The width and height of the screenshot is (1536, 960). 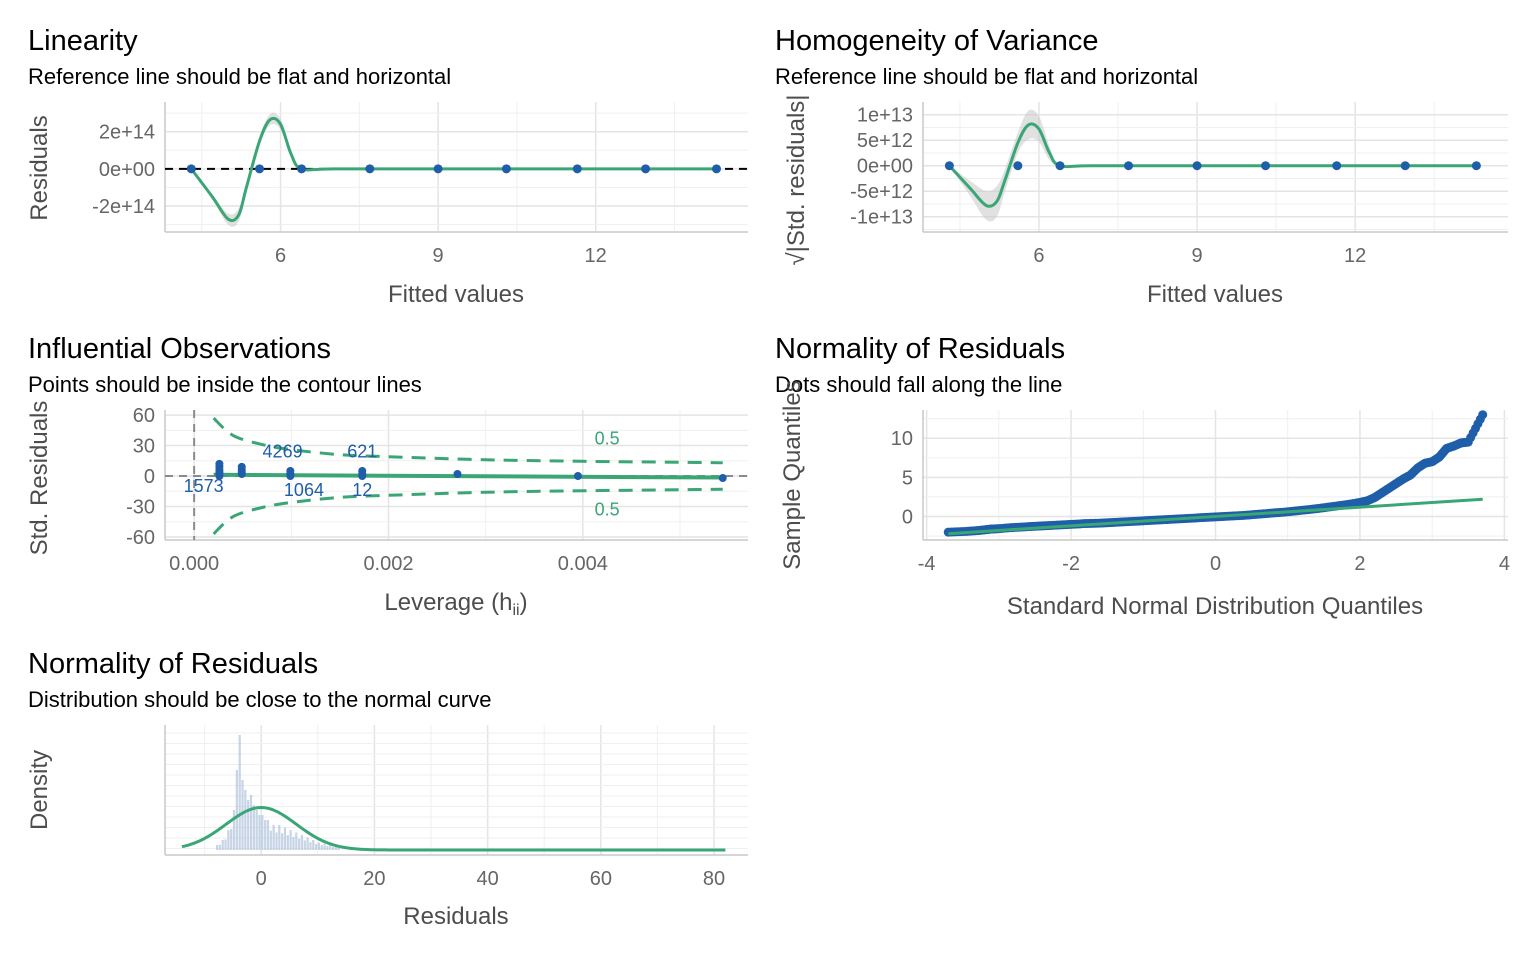 I want to click on p4-x-tick-label: -4, so click(x=927, y=564).